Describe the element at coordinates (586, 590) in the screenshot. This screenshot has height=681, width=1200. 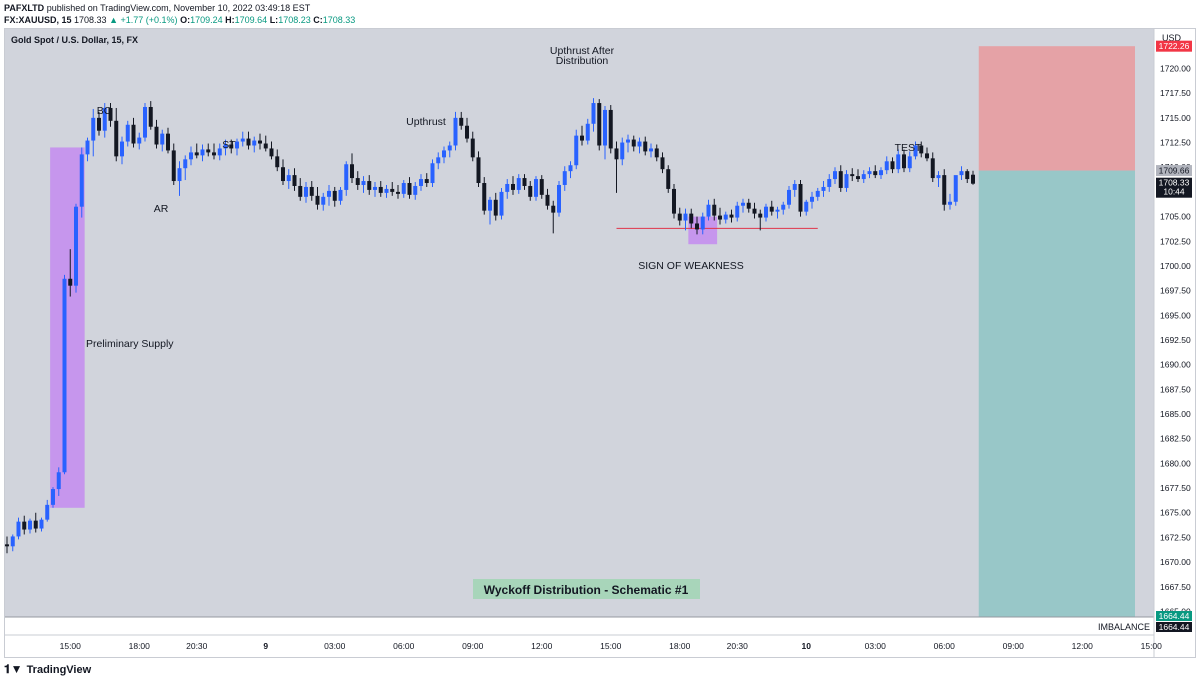
I see `wyckoff-title: Wyckoff Distribution - Schematic #1` at that location.